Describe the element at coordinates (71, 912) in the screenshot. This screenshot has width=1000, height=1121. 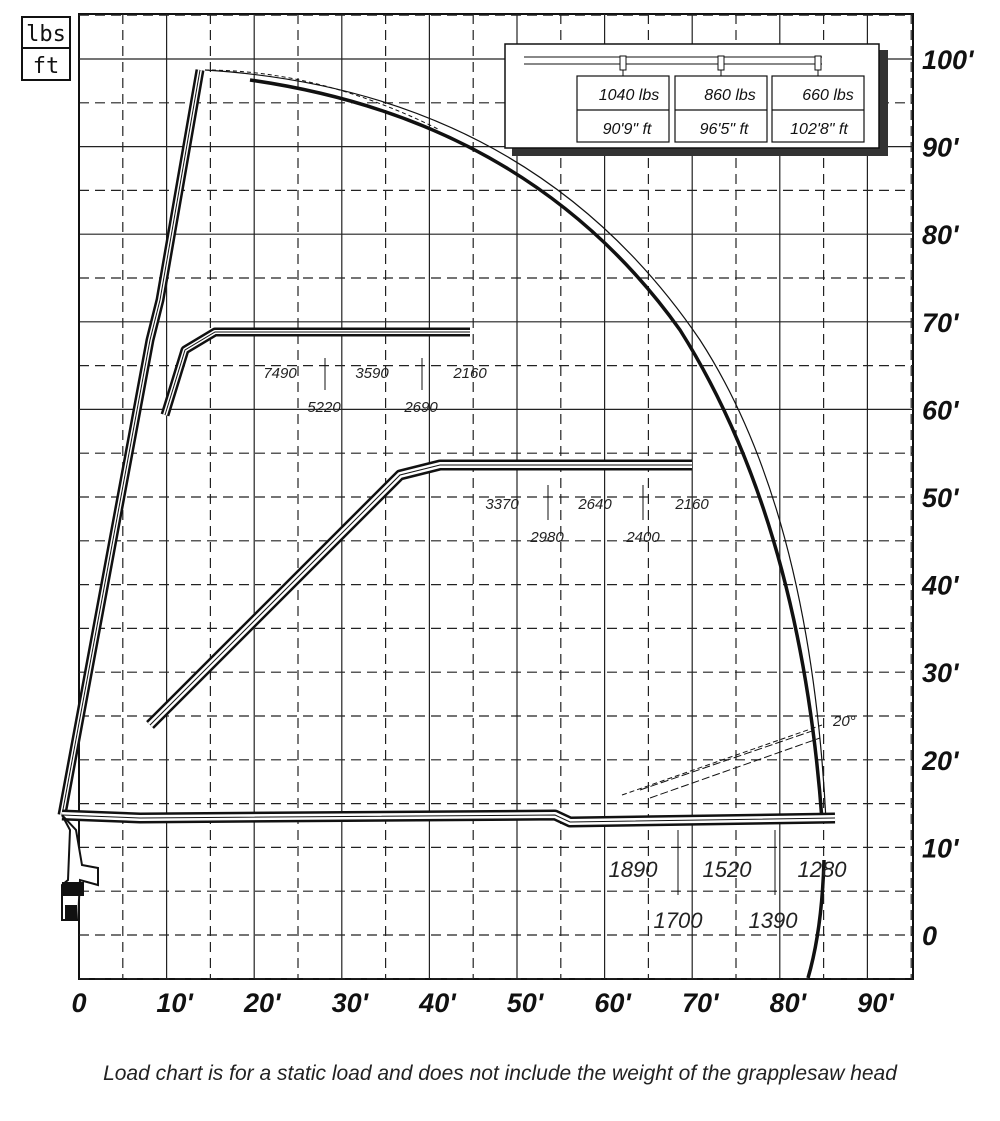
I see `crane-foot` at that location.